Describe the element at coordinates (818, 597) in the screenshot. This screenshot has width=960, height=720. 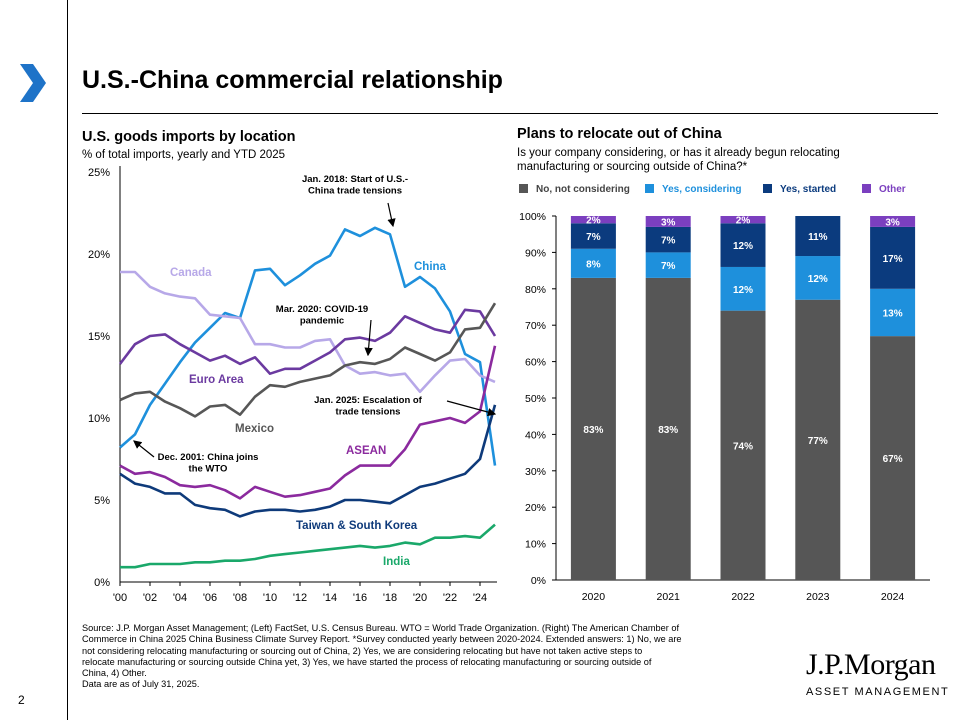
I see `x-tick-label: 2023` at that location.